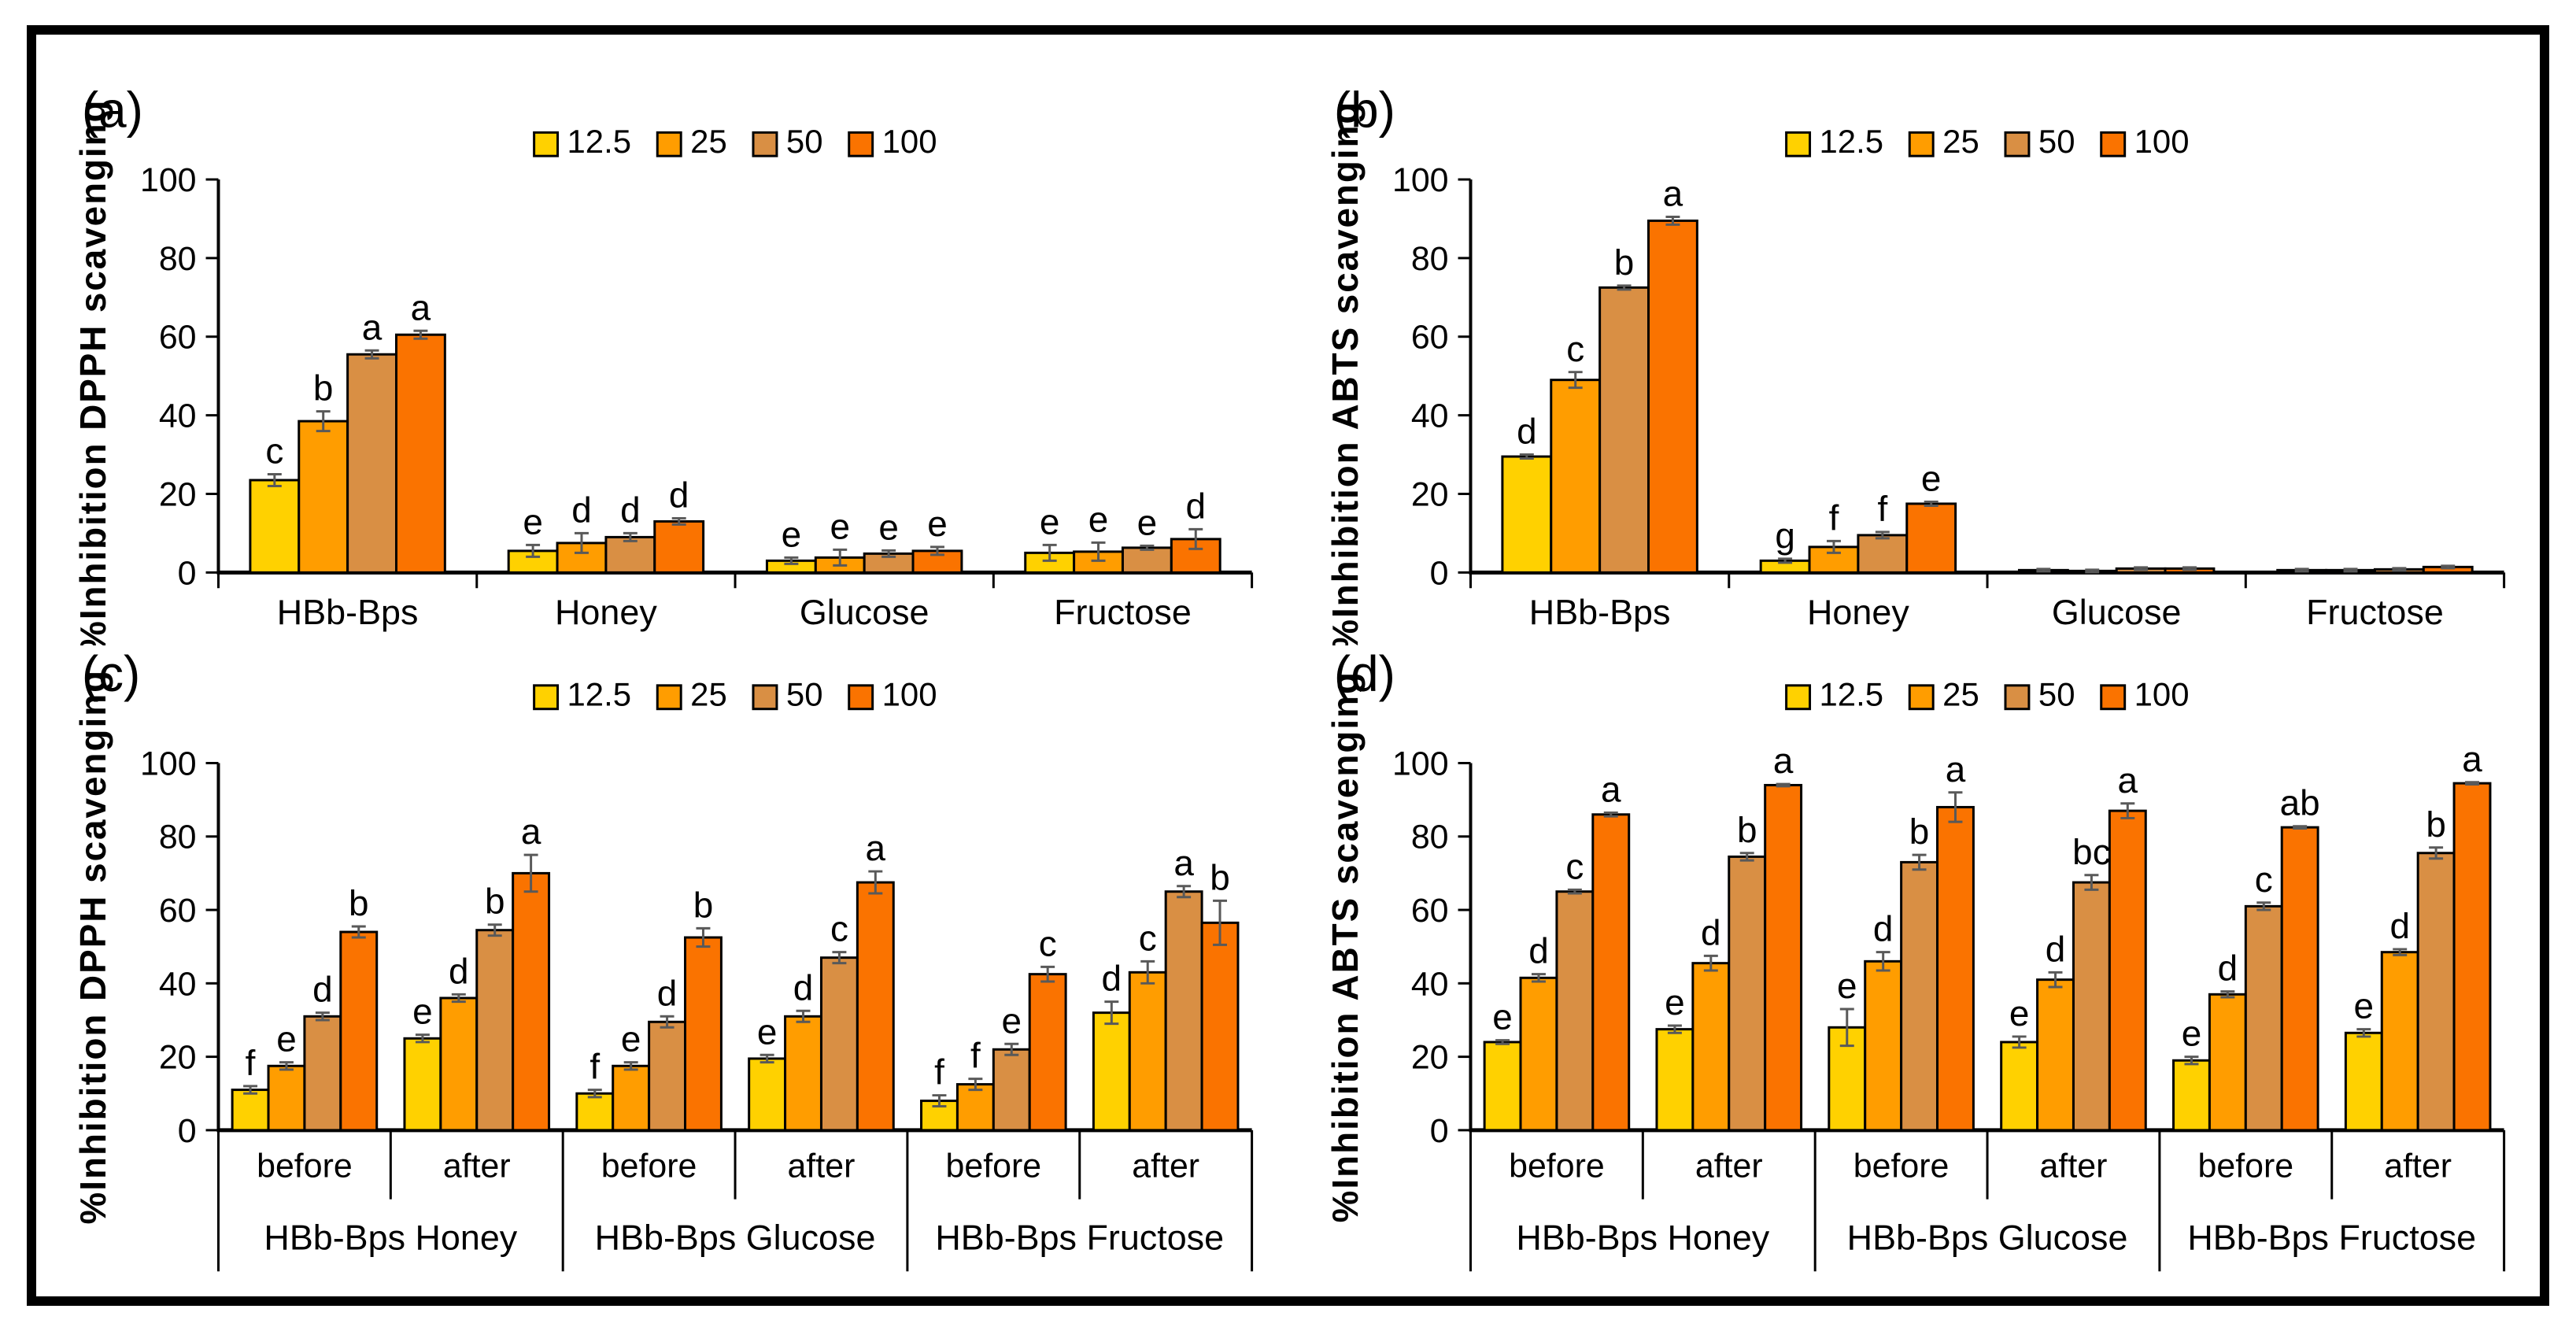 The height and width of the screenshot is (1331, 2576). Describe the element at coordinates (1642, 1237) in the screenshot. I see `group-label: HBb-Bps Honey` at that location.